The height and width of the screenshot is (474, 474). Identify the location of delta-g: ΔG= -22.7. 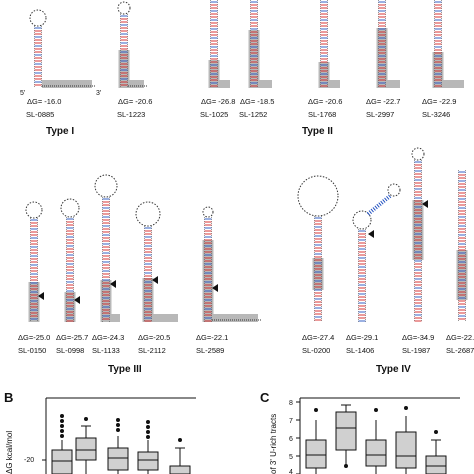
(383, 101).